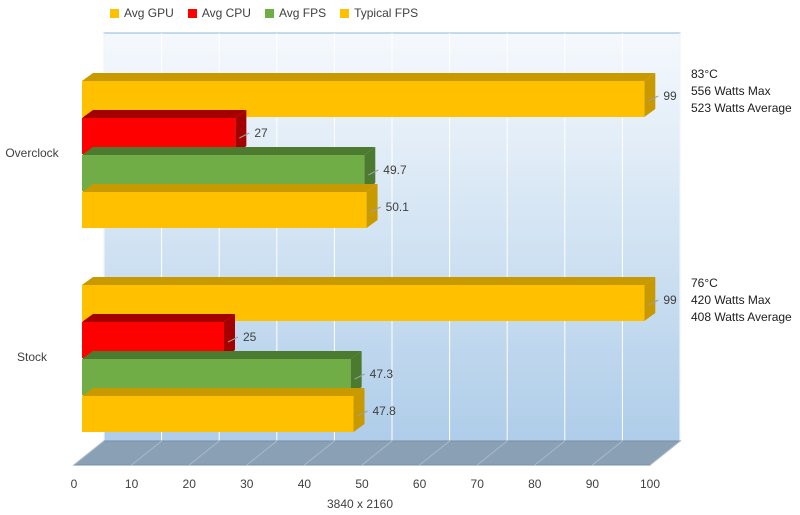 Image resolution: width=800 pixels, height=515 pixels. Describe the element at coordinates (398, 207) in the screenshot. I see `data-label-typical-fps-overclock: 50.1` at that location.